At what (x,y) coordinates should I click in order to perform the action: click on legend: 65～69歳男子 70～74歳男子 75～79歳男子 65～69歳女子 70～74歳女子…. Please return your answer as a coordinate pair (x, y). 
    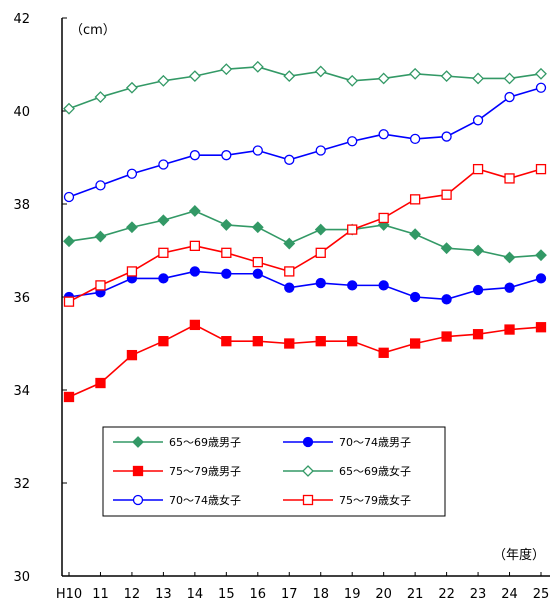
    Looking at the image, I should click on (274, 471).